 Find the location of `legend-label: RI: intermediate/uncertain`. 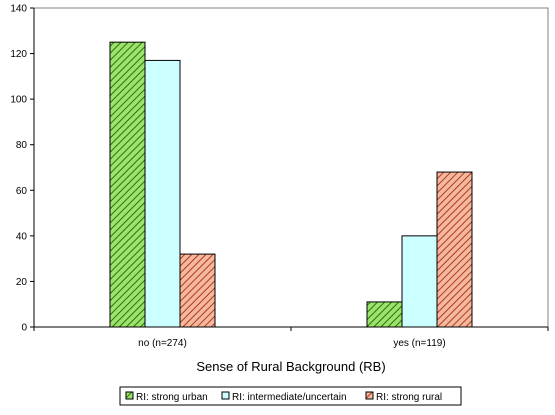

legend-label: RI: intermediate/uncertain is located at coordinates (289, 397).